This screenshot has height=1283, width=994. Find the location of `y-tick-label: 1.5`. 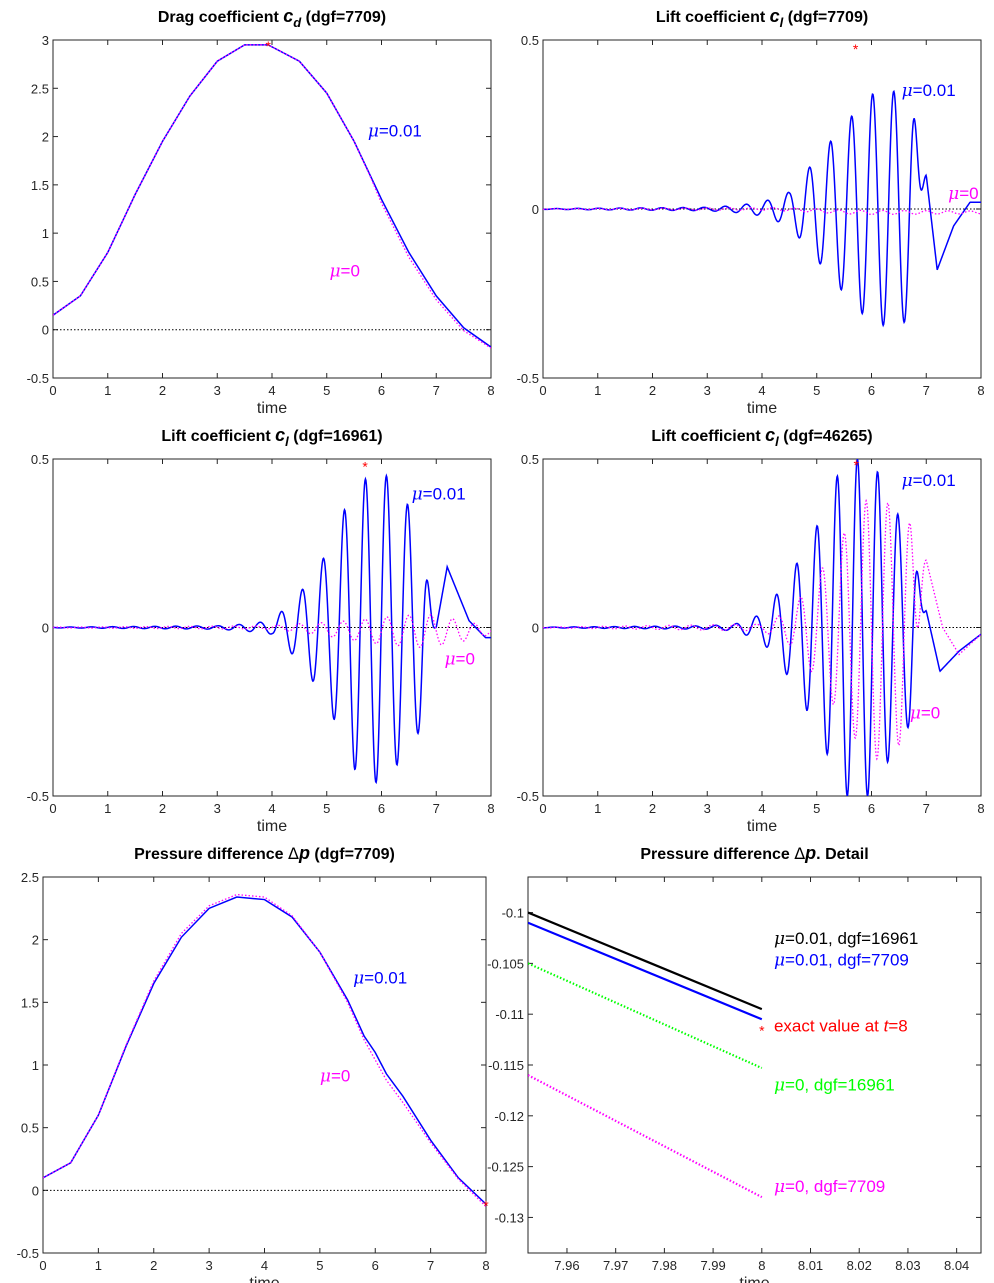

y-tick-label: 1.5 is located at coordinates (40, 185).